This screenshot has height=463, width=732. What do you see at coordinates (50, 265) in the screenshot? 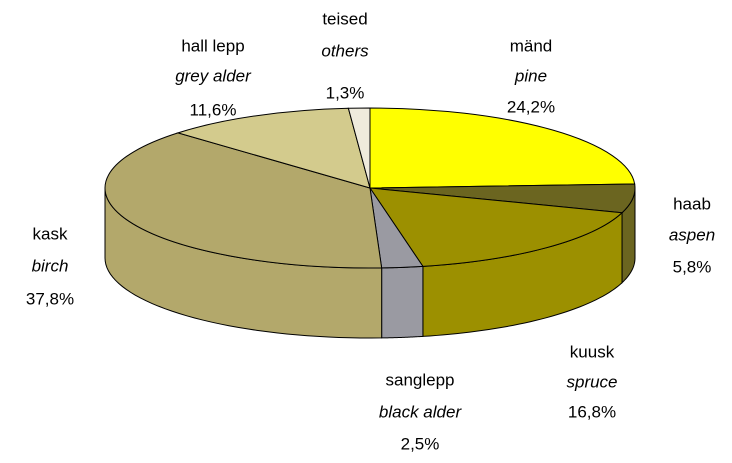
I see `slice-label-en: birch` at bounding box center [50, 265].